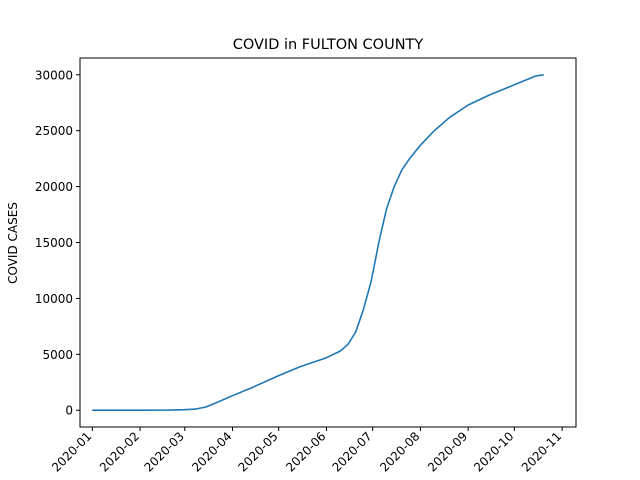 This screenshot has height=480, width=640. What do you see at coordinates (119, 451) in the screenshot?
I see `x-tick-label: 2020-02` at bounding box center [119, 451].